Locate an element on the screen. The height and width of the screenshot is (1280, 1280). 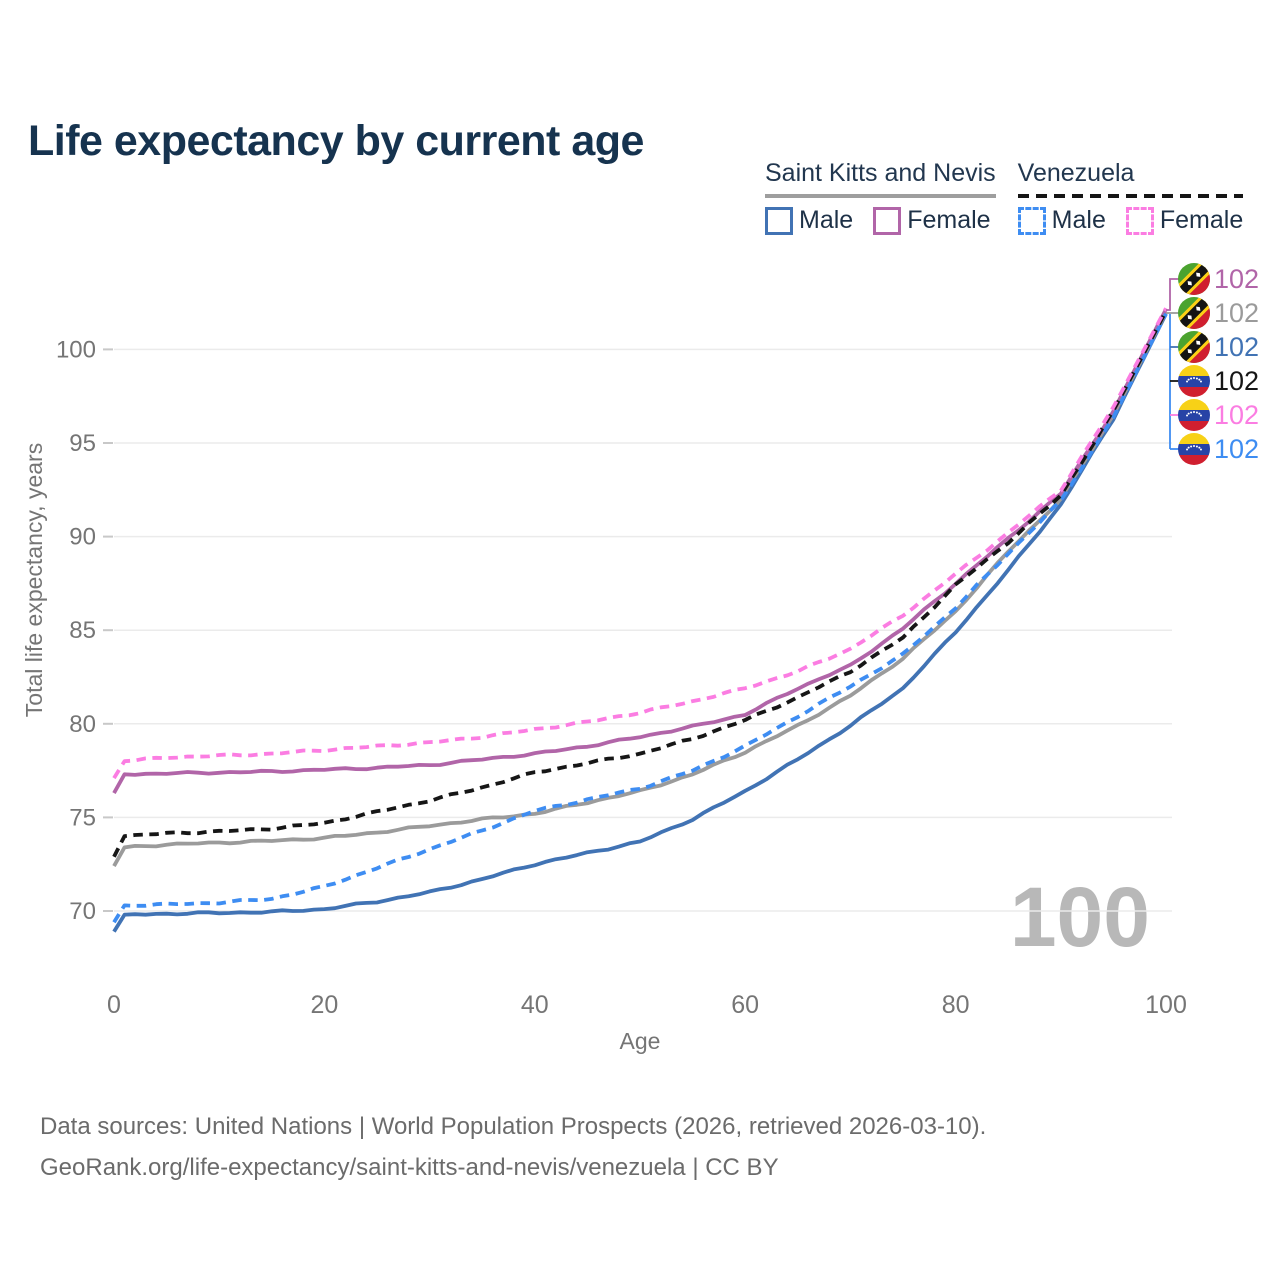
y-tick-label: 70 is located at coordinates (82, 911).